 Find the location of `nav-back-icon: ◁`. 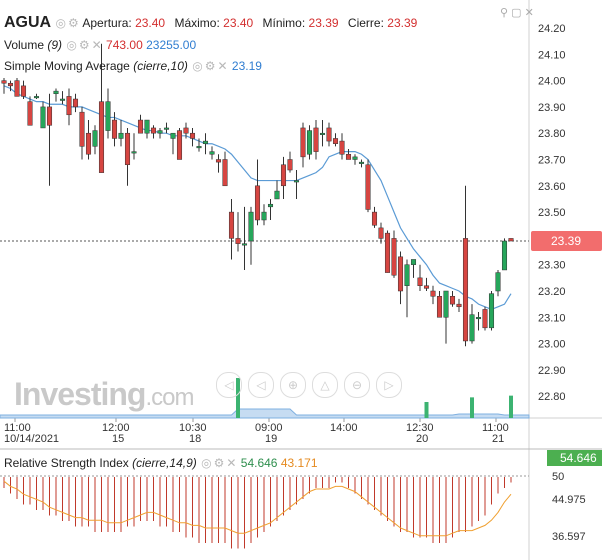

nav-back-icon: ◁ is located at coordinates (229, 385).